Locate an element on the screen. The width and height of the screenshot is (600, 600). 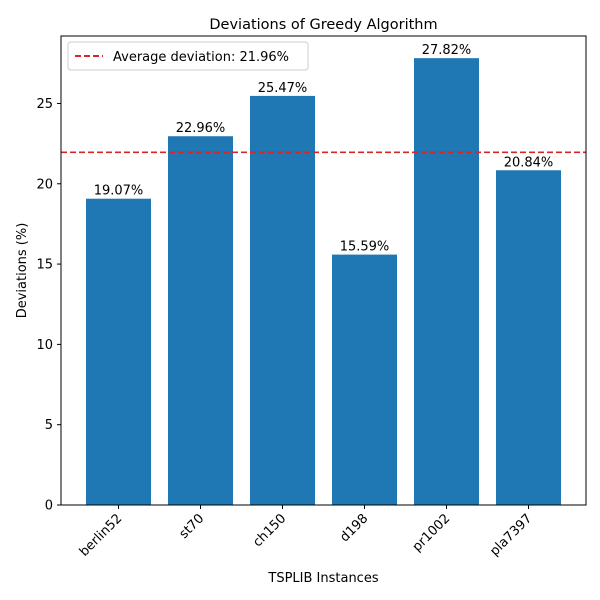
data-label-d198: 15.59% is located at coordinates (365, 247).